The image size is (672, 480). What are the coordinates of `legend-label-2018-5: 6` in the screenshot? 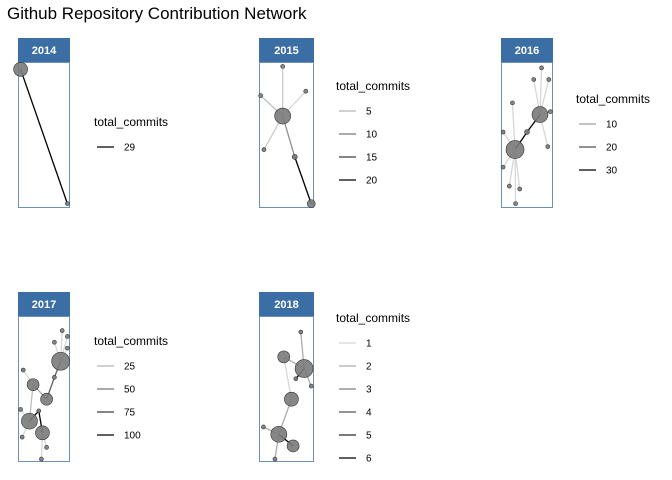 It's located at (369, 459).